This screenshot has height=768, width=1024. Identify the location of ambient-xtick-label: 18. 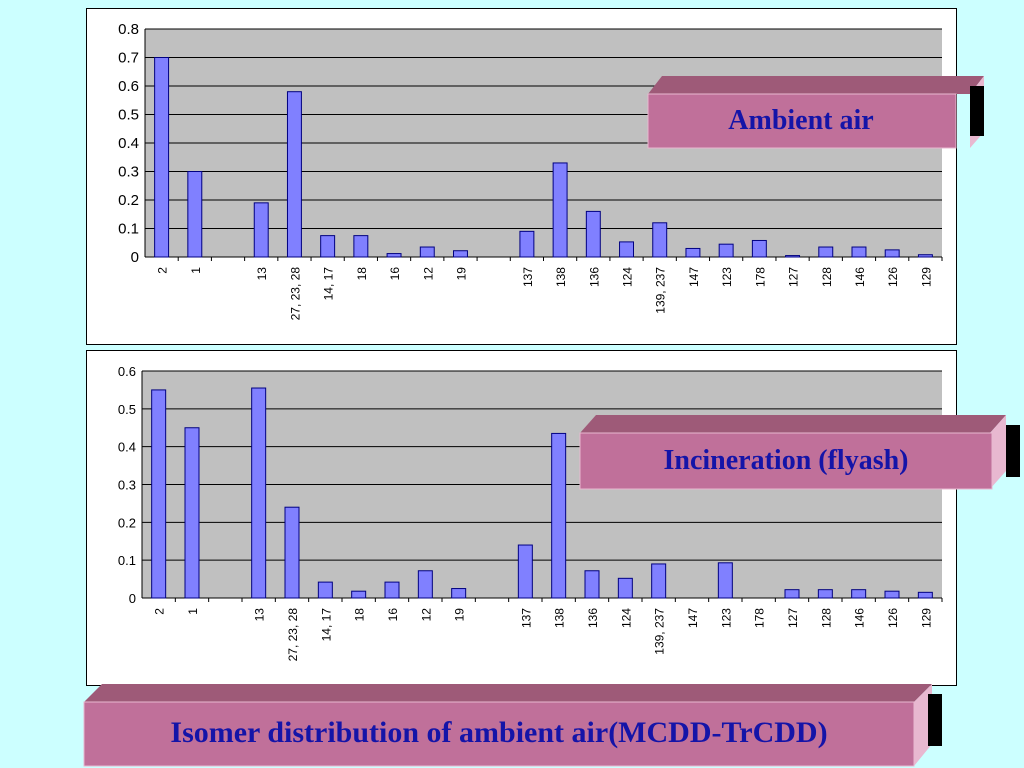
(362, 274).